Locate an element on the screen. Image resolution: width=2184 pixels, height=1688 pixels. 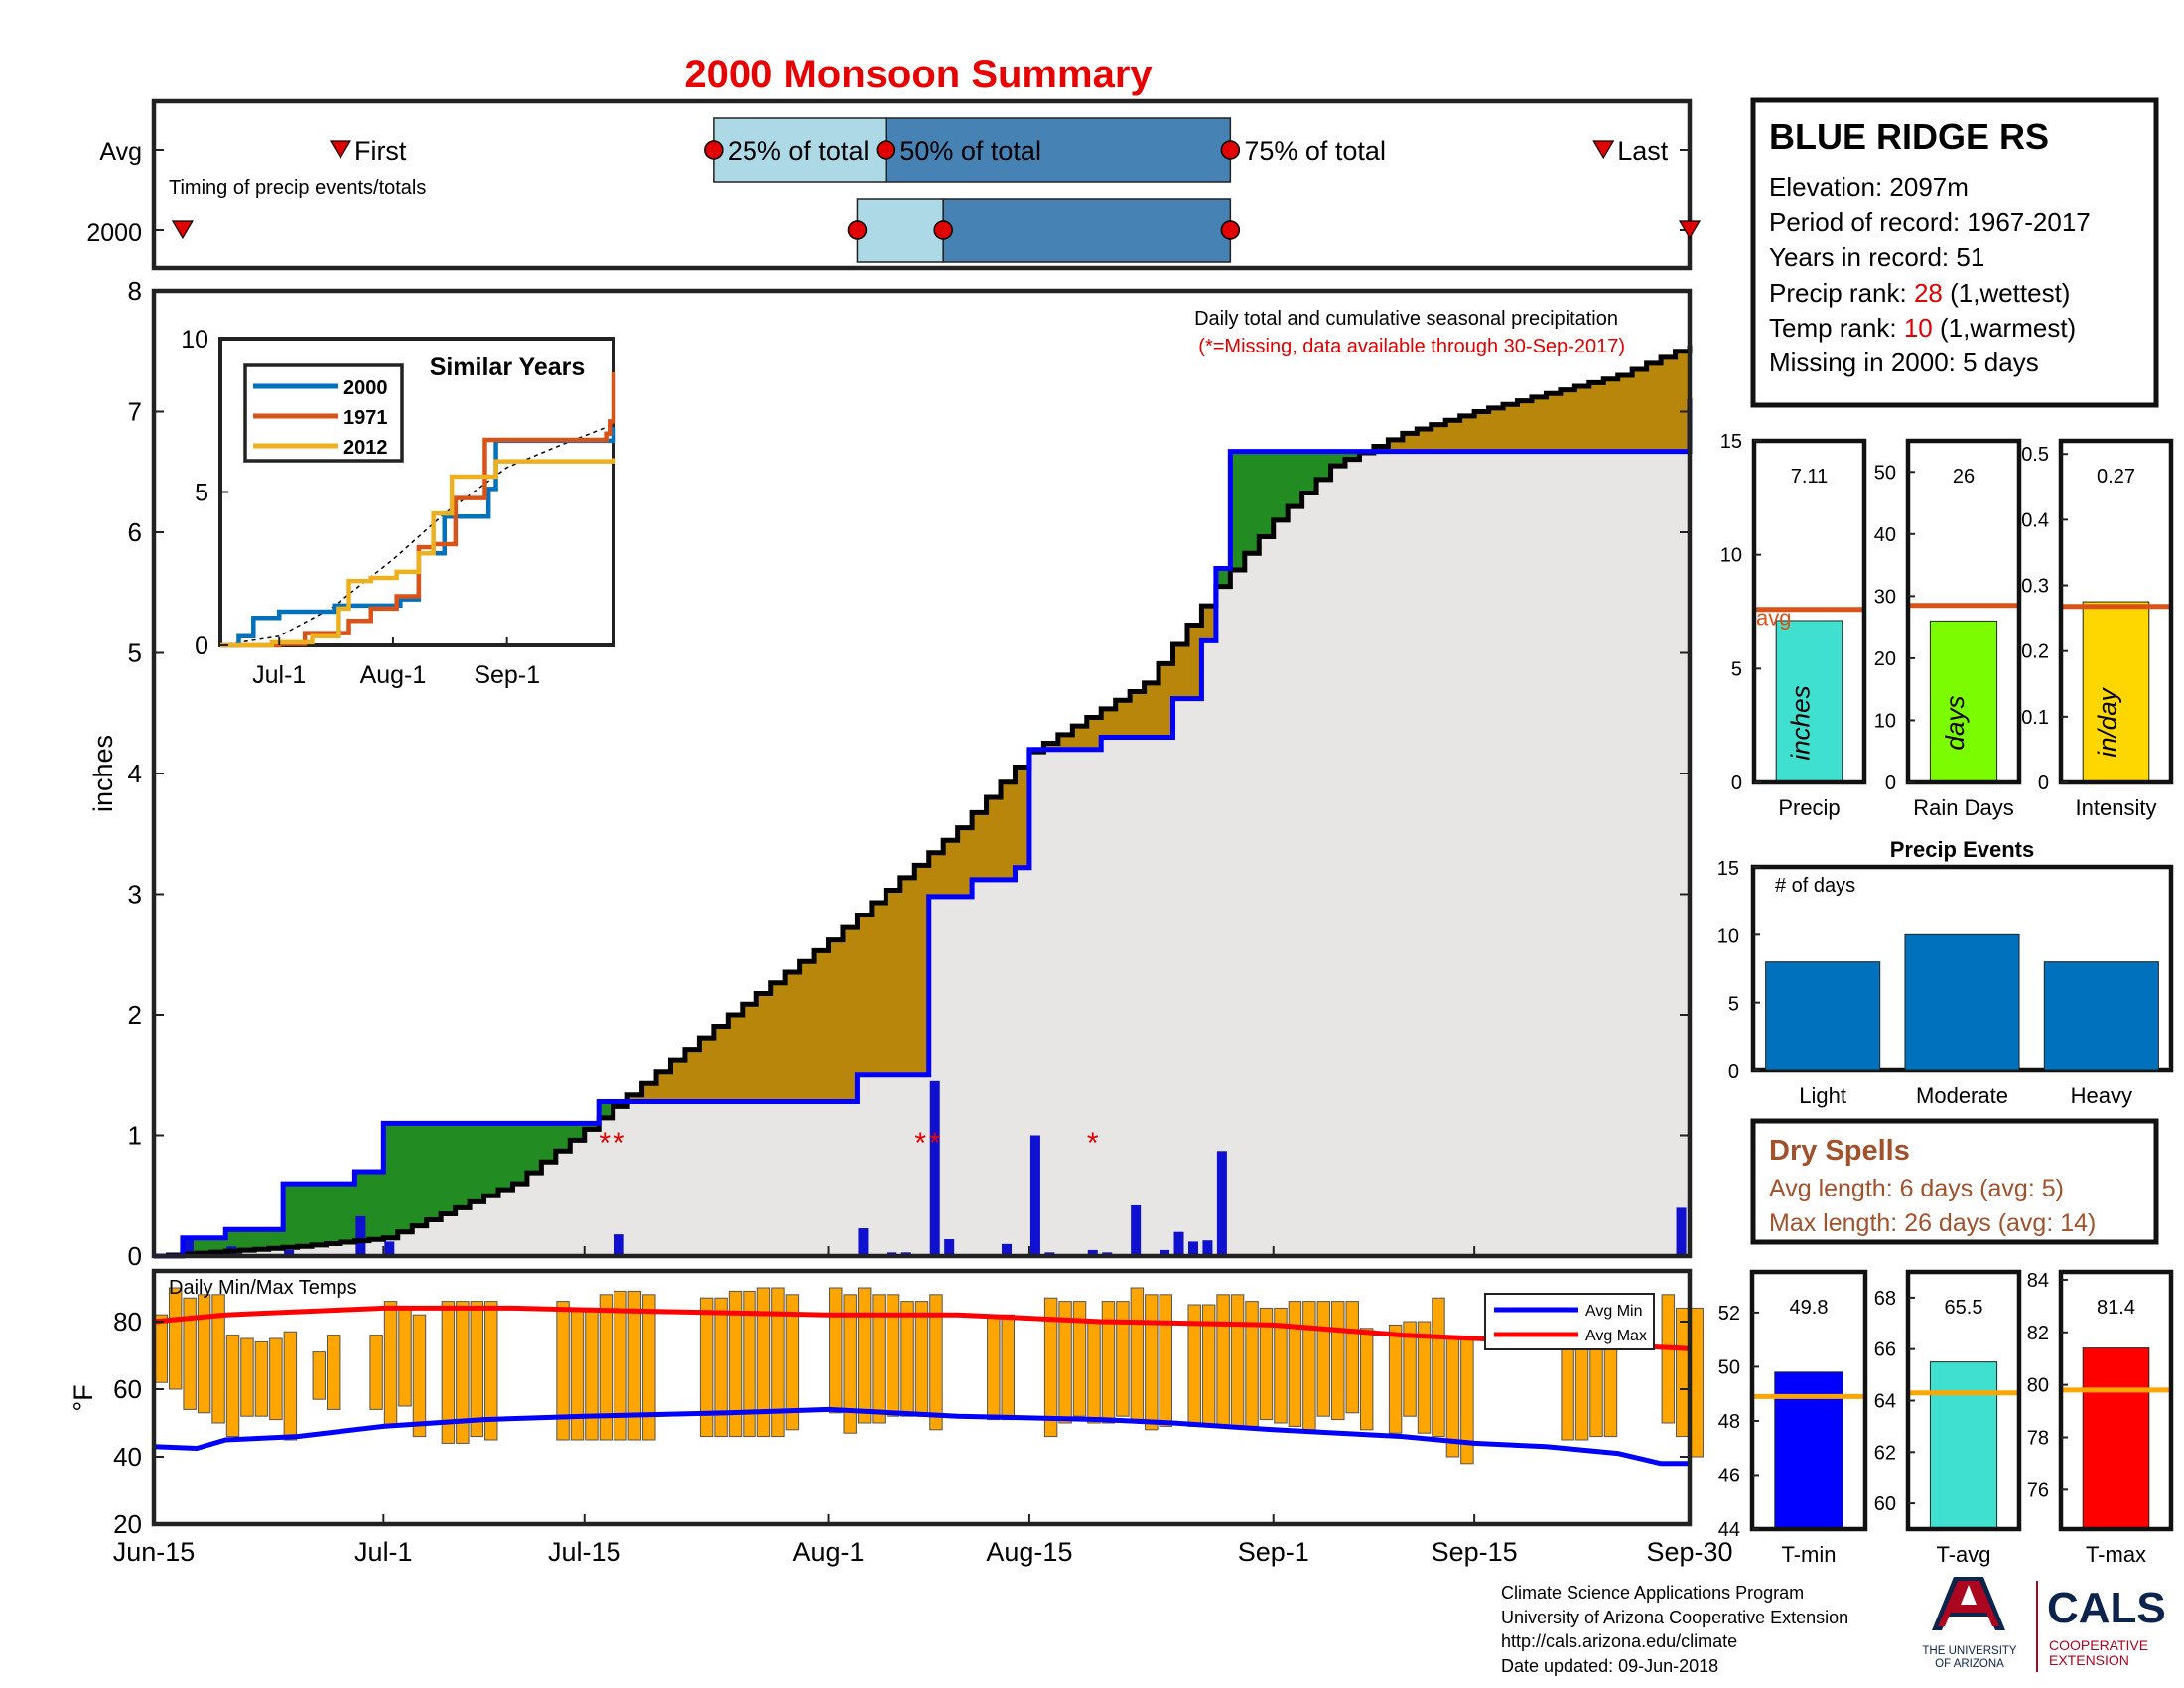
timing-avg-q50-q75-box is located at coordinates (1058, 150).